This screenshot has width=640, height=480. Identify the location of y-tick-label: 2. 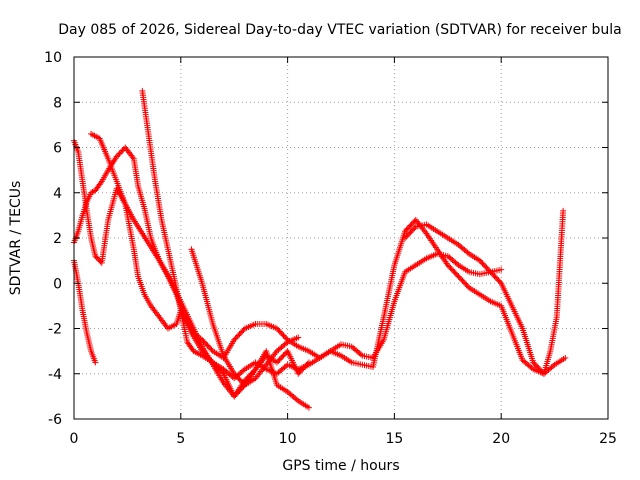
(57, 239).